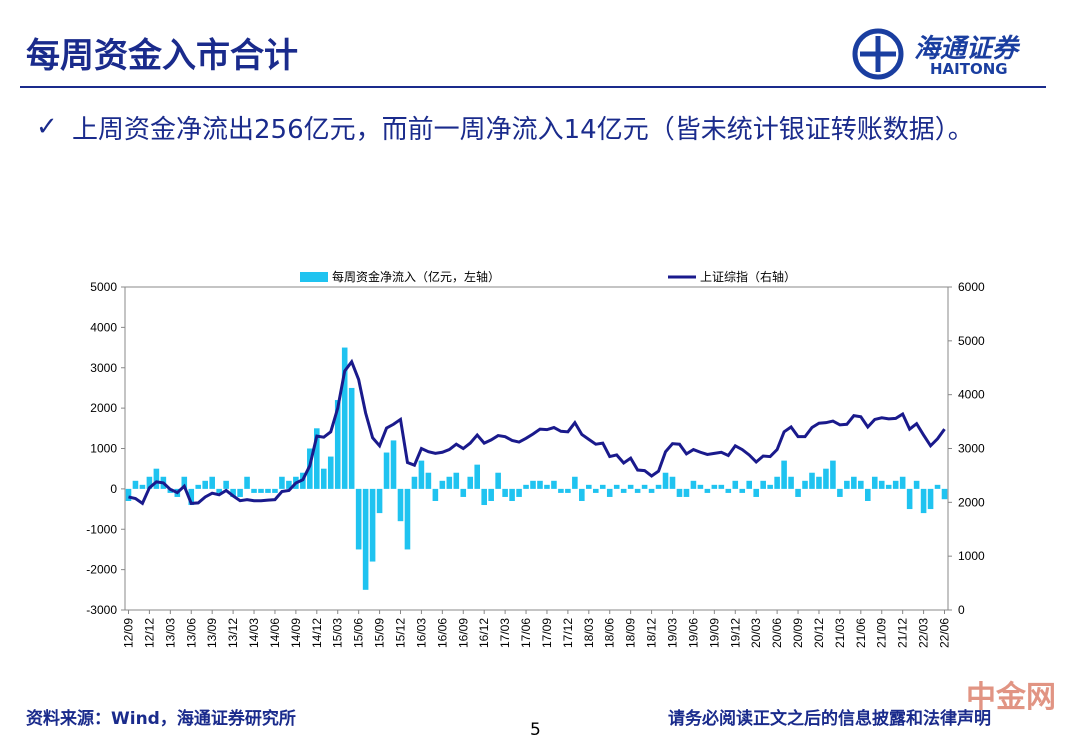  What do you see at coordinates (233, 633) in the screenshot?
I see `x-tick-label: 13/12` at bounding box center [233, 633].